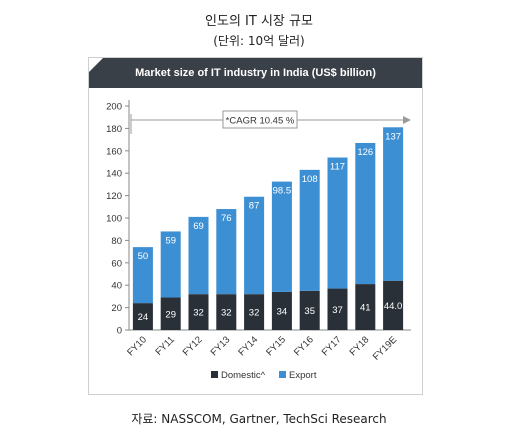 The height and width of the screenshot is (444, 518). What do you see at coordinates (137, 346) in the screenshot?
I see `x-tick-label: FY10` at bounding box center [137, 346].